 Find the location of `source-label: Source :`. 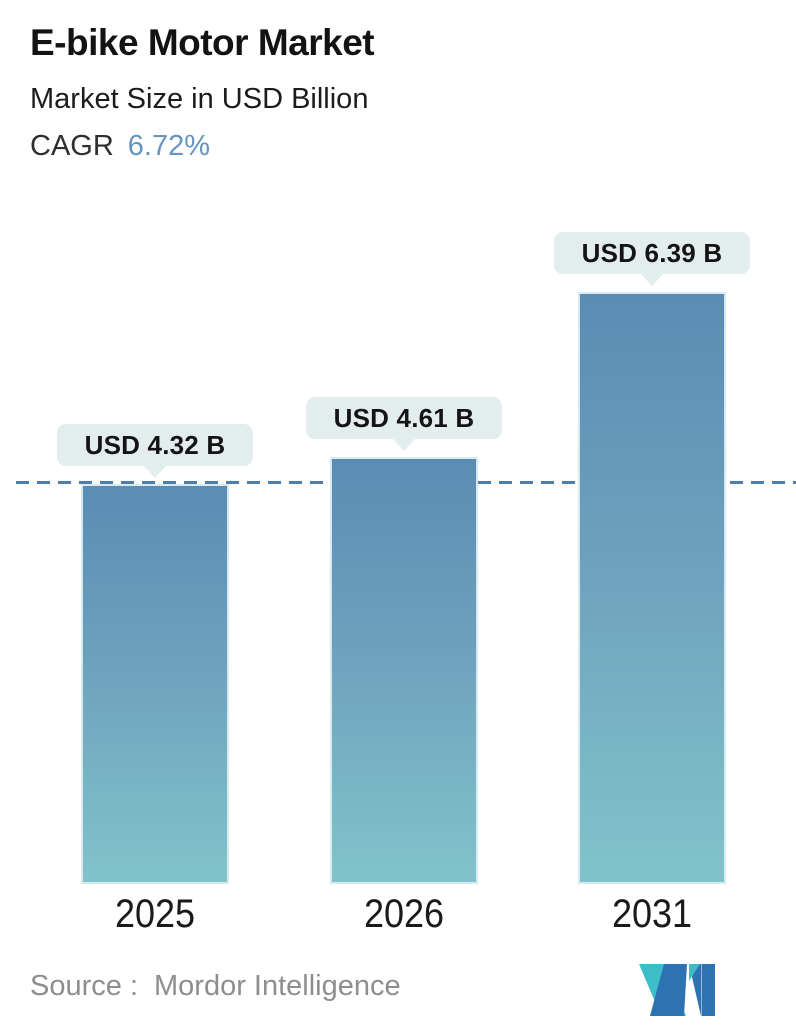

source-label: Source : is located at coordinates (84, 986).